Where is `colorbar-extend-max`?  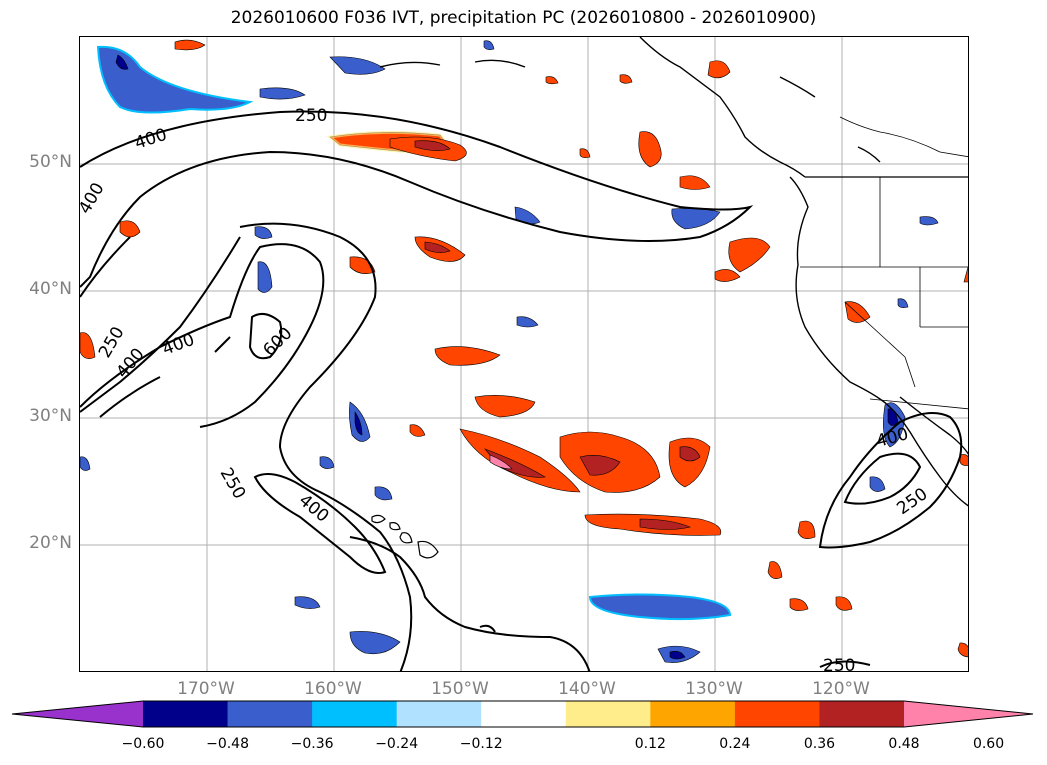
colorbar-extend-max is located at coordinates (968, 714).